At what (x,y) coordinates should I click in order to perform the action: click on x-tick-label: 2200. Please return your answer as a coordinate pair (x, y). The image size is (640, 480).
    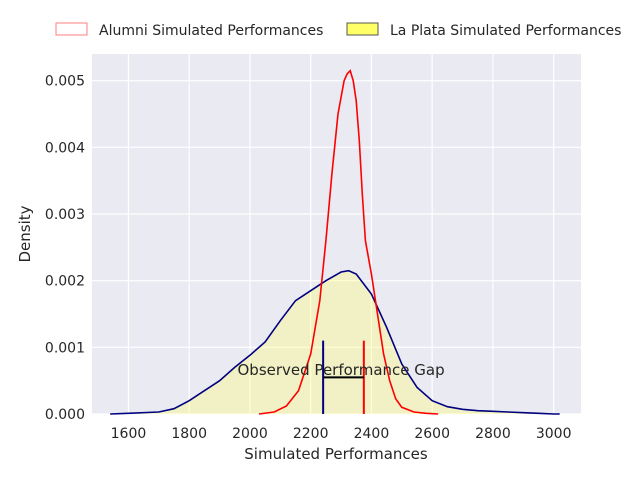
    Looking at the image, I should click on (311, 434).